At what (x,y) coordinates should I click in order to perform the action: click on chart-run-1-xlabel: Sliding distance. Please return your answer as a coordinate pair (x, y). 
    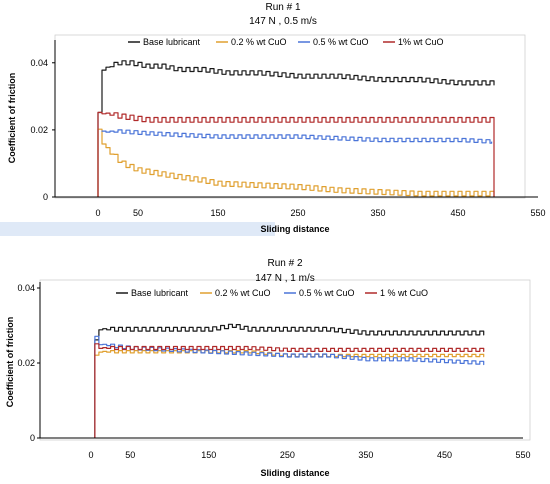
    Looking at the image, I should click on (294, 229).